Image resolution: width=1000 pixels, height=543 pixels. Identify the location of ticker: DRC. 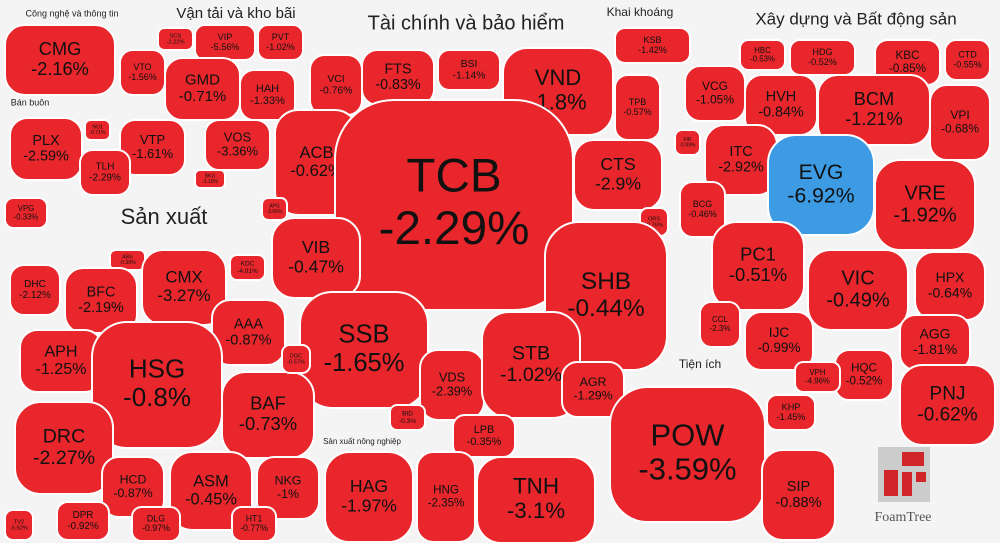
(64, 436).